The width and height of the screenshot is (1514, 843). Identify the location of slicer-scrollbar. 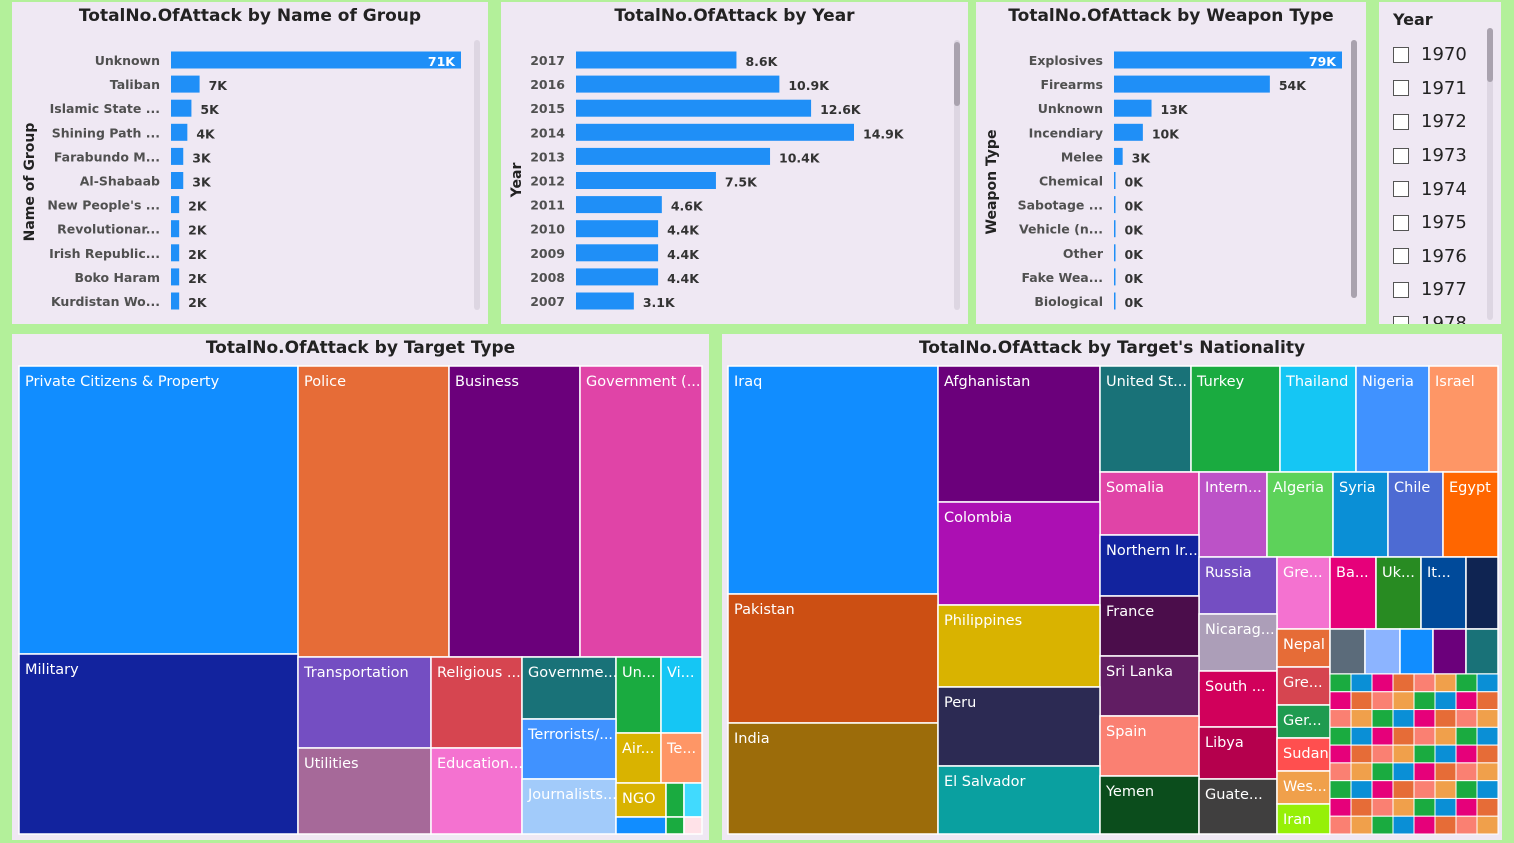
(1490, 174).